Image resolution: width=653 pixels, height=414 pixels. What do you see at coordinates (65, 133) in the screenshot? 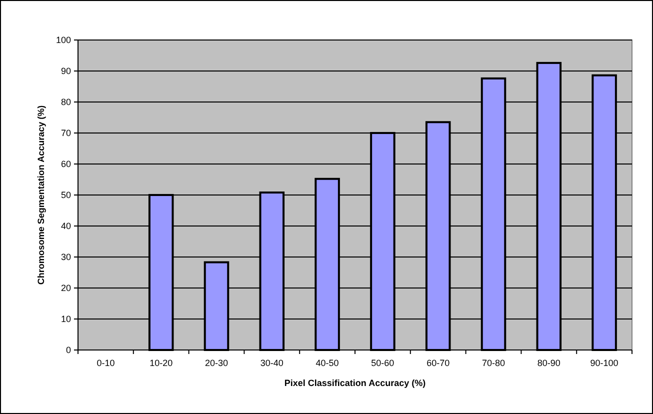
I see `y-tick-label: 70` at bounding box center [65, 133].